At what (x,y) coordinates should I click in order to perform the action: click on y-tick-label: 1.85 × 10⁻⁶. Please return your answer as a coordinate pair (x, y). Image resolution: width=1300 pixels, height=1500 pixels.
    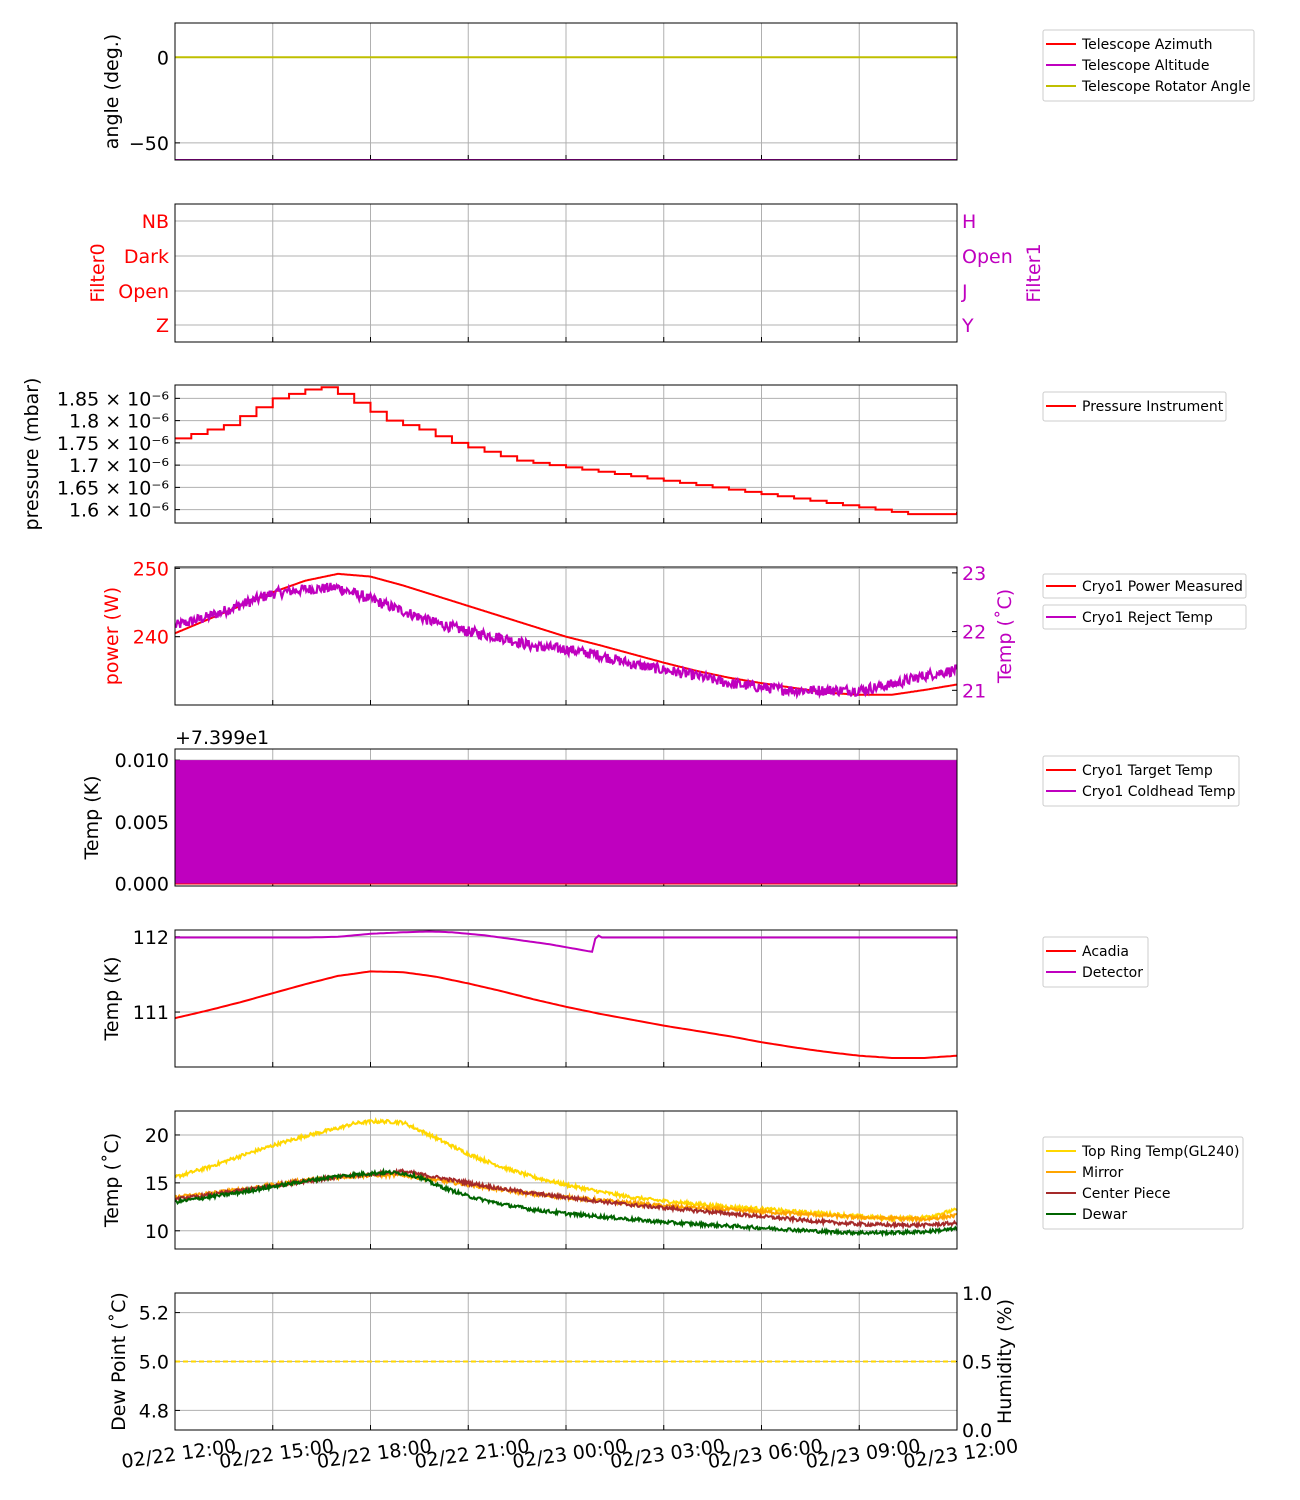
    Looking at the image, I should click on (113, 399).